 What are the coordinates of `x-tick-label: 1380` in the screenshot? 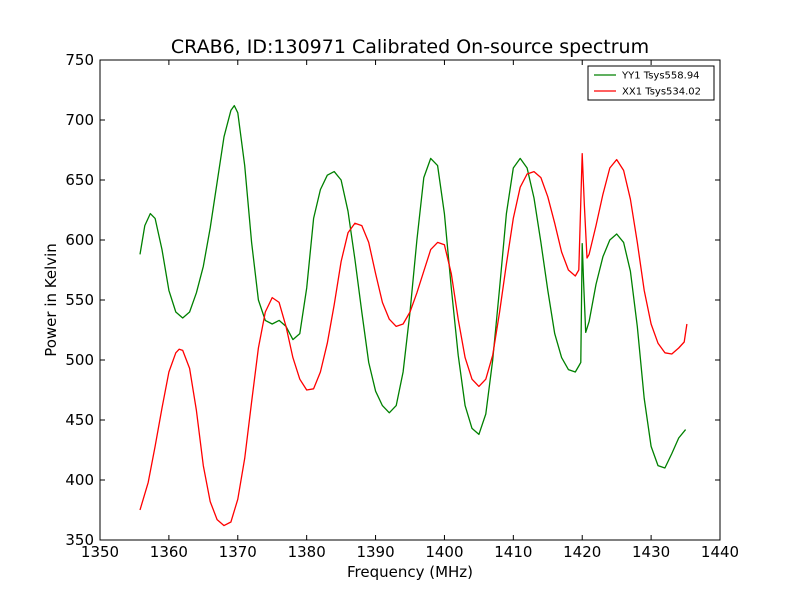 It's located at (307, 552).